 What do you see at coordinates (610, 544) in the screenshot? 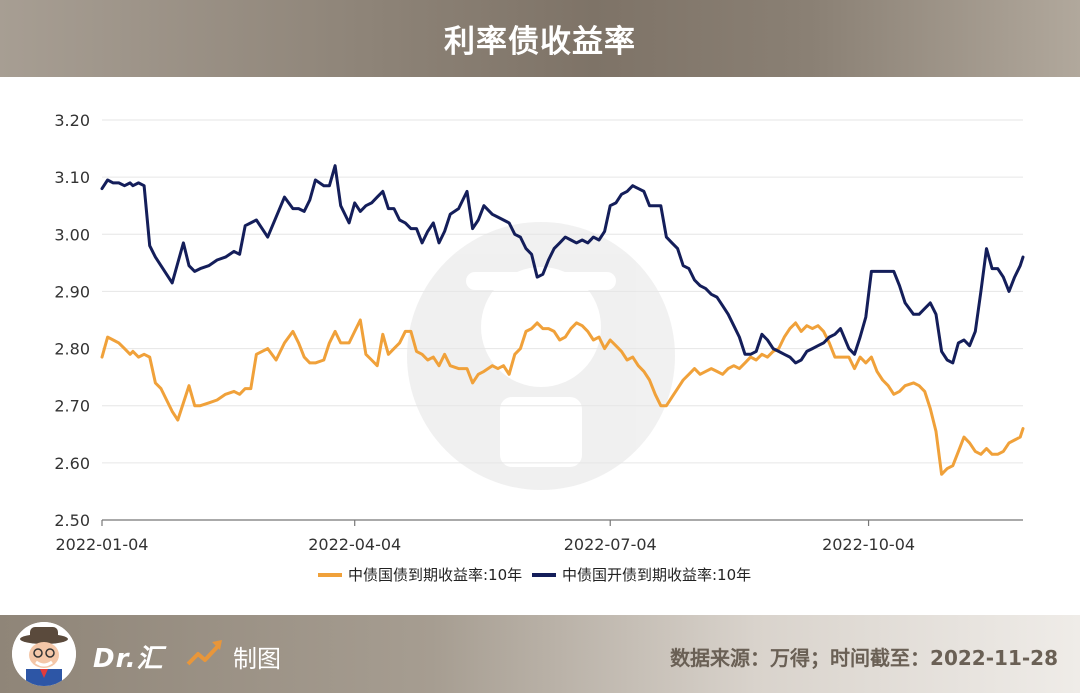
I see `x-tick-label: 2022-07-04` at bounding box center [610, 544].